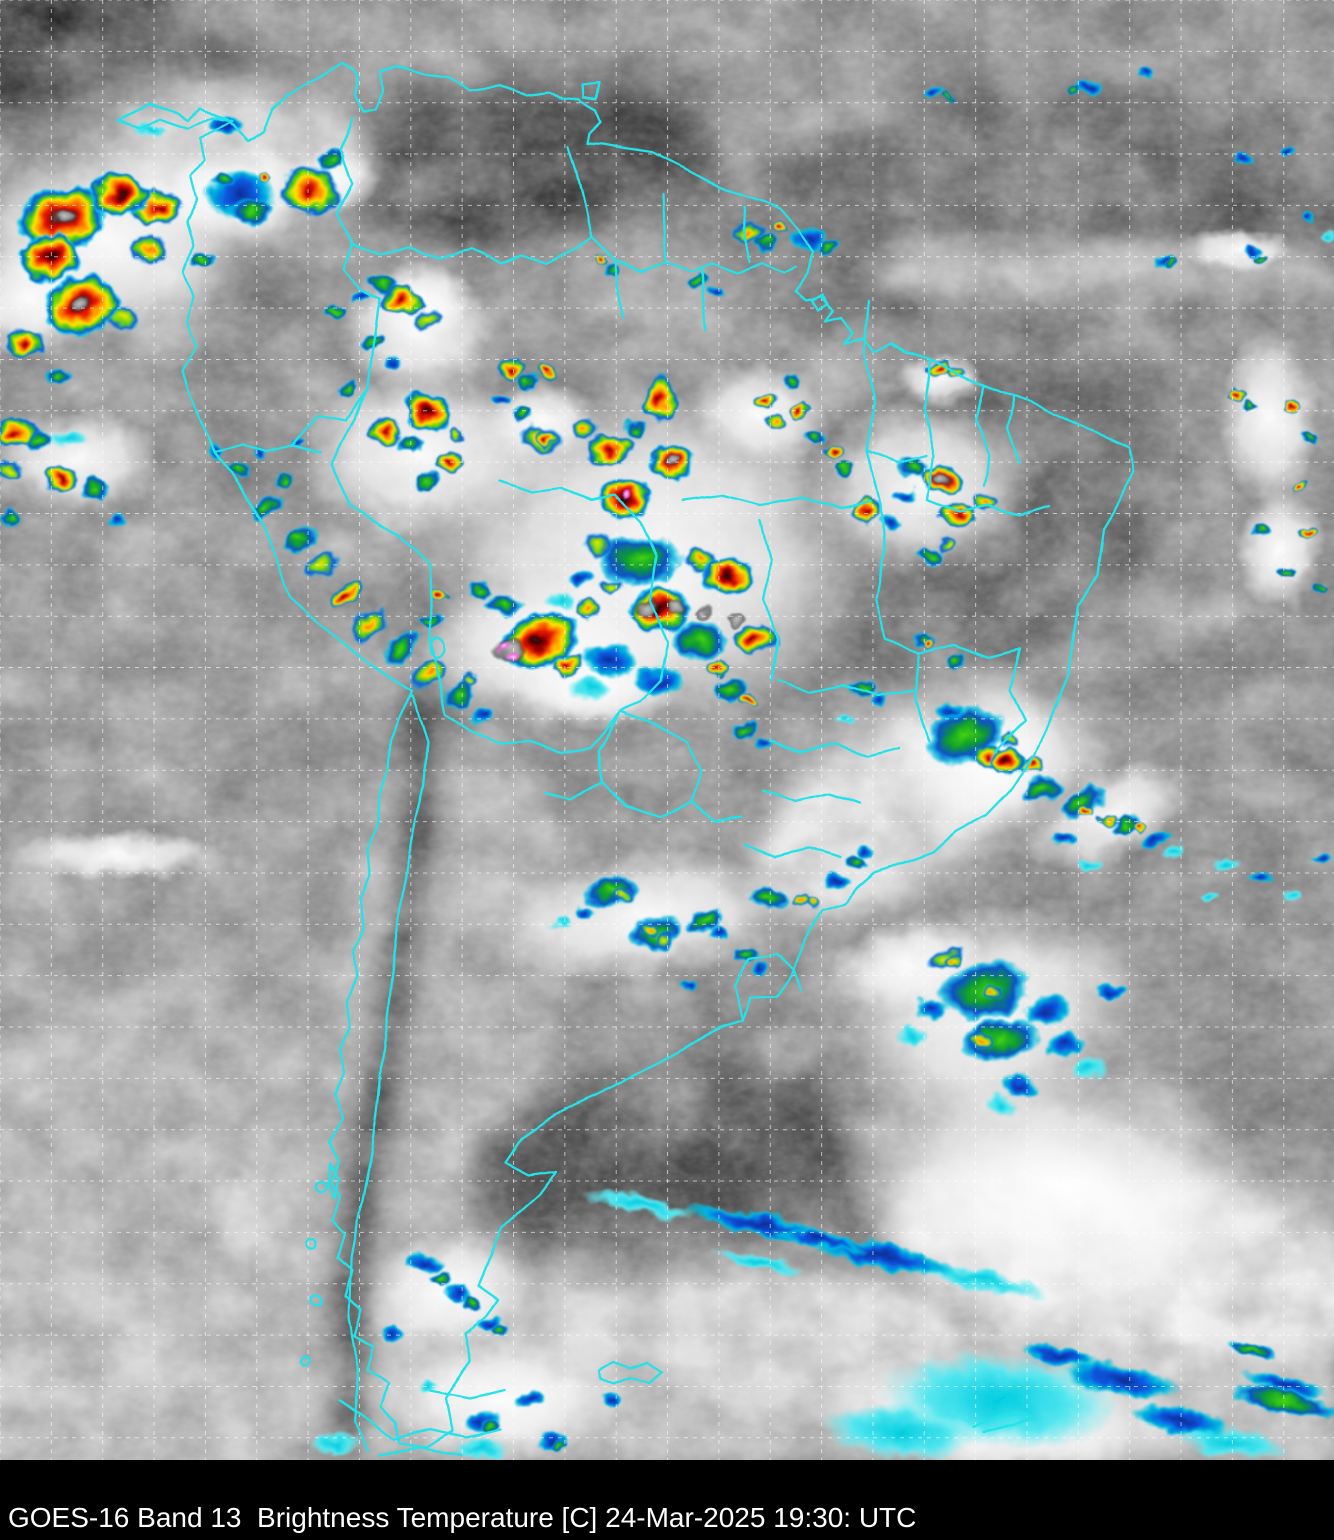 The width and height of the screenshot is (1334, 1540). I want to click on border-guyana-brazil, so click(619, 290).